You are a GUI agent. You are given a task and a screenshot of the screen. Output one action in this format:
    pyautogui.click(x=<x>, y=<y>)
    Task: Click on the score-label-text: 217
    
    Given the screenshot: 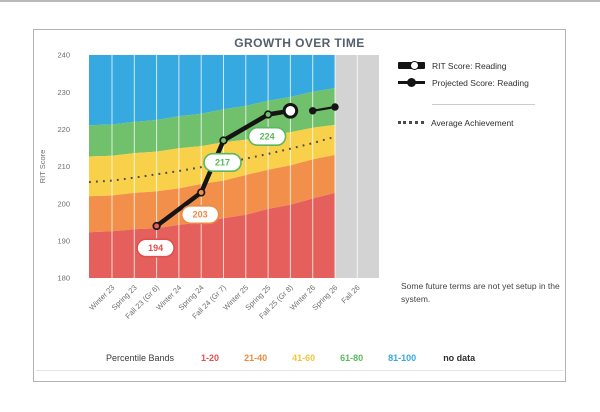 What is the action you would take?
    pyautogui.click(x=222, y=163)
    